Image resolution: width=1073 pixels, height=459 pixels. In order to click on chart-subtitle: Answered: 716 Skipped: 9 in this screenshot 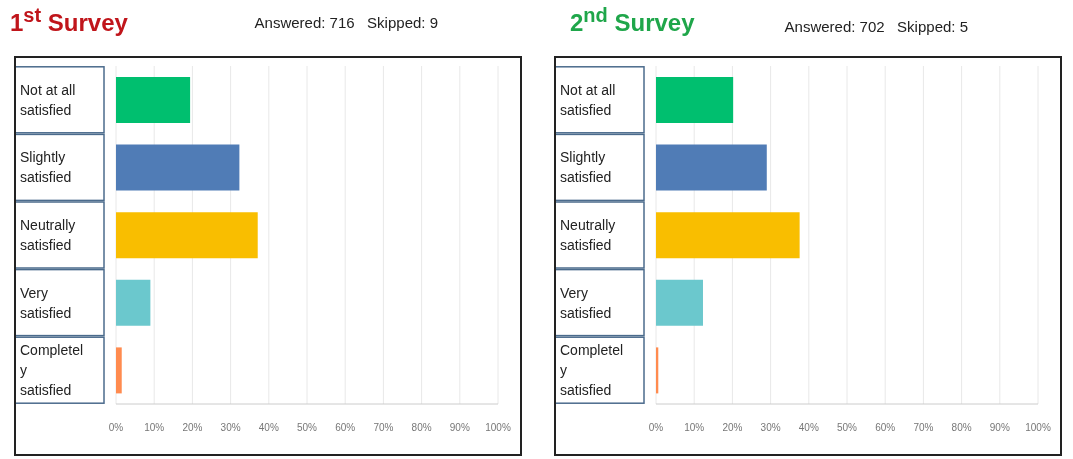, I will do `click(345, 22)`.